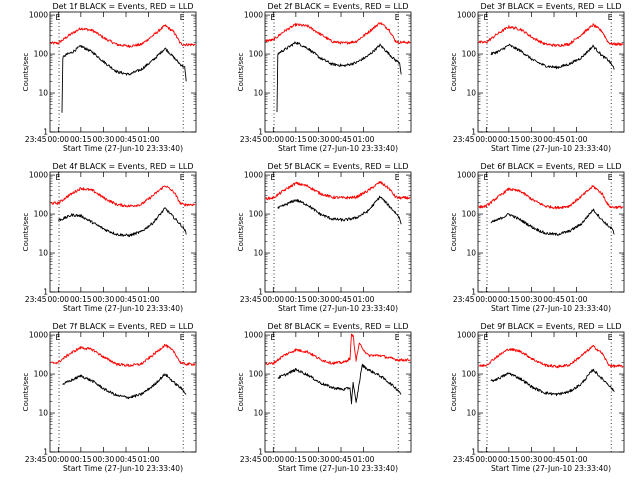  I want to click on panel-title: Det 7f BLACK = Events, RED = LLD, so click(122, 326).